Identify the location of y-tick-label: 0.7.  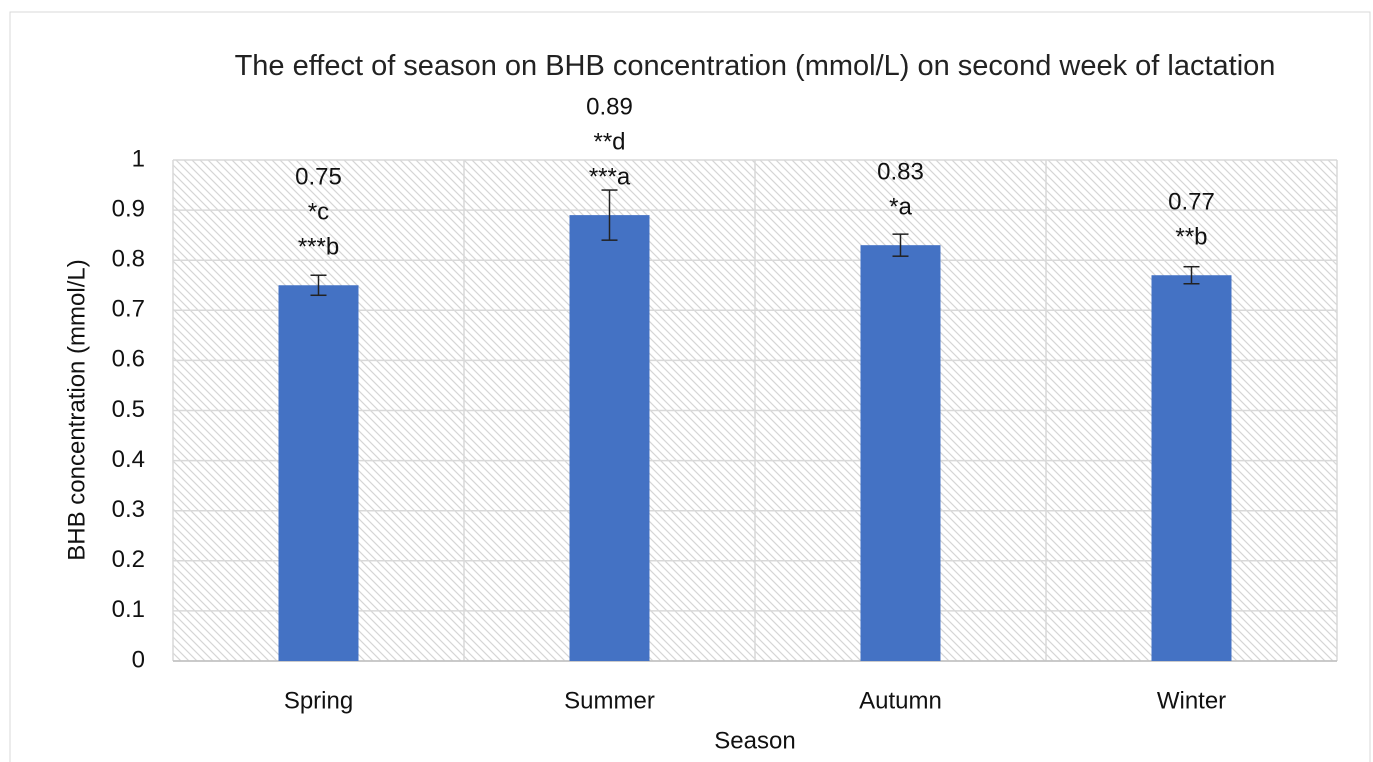
(128, 309).